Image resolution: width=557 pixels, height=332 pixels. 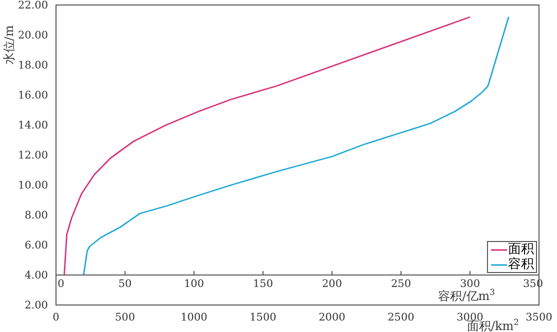 I want to click on x-tick-label: 1500, so click(x=263, y=317).